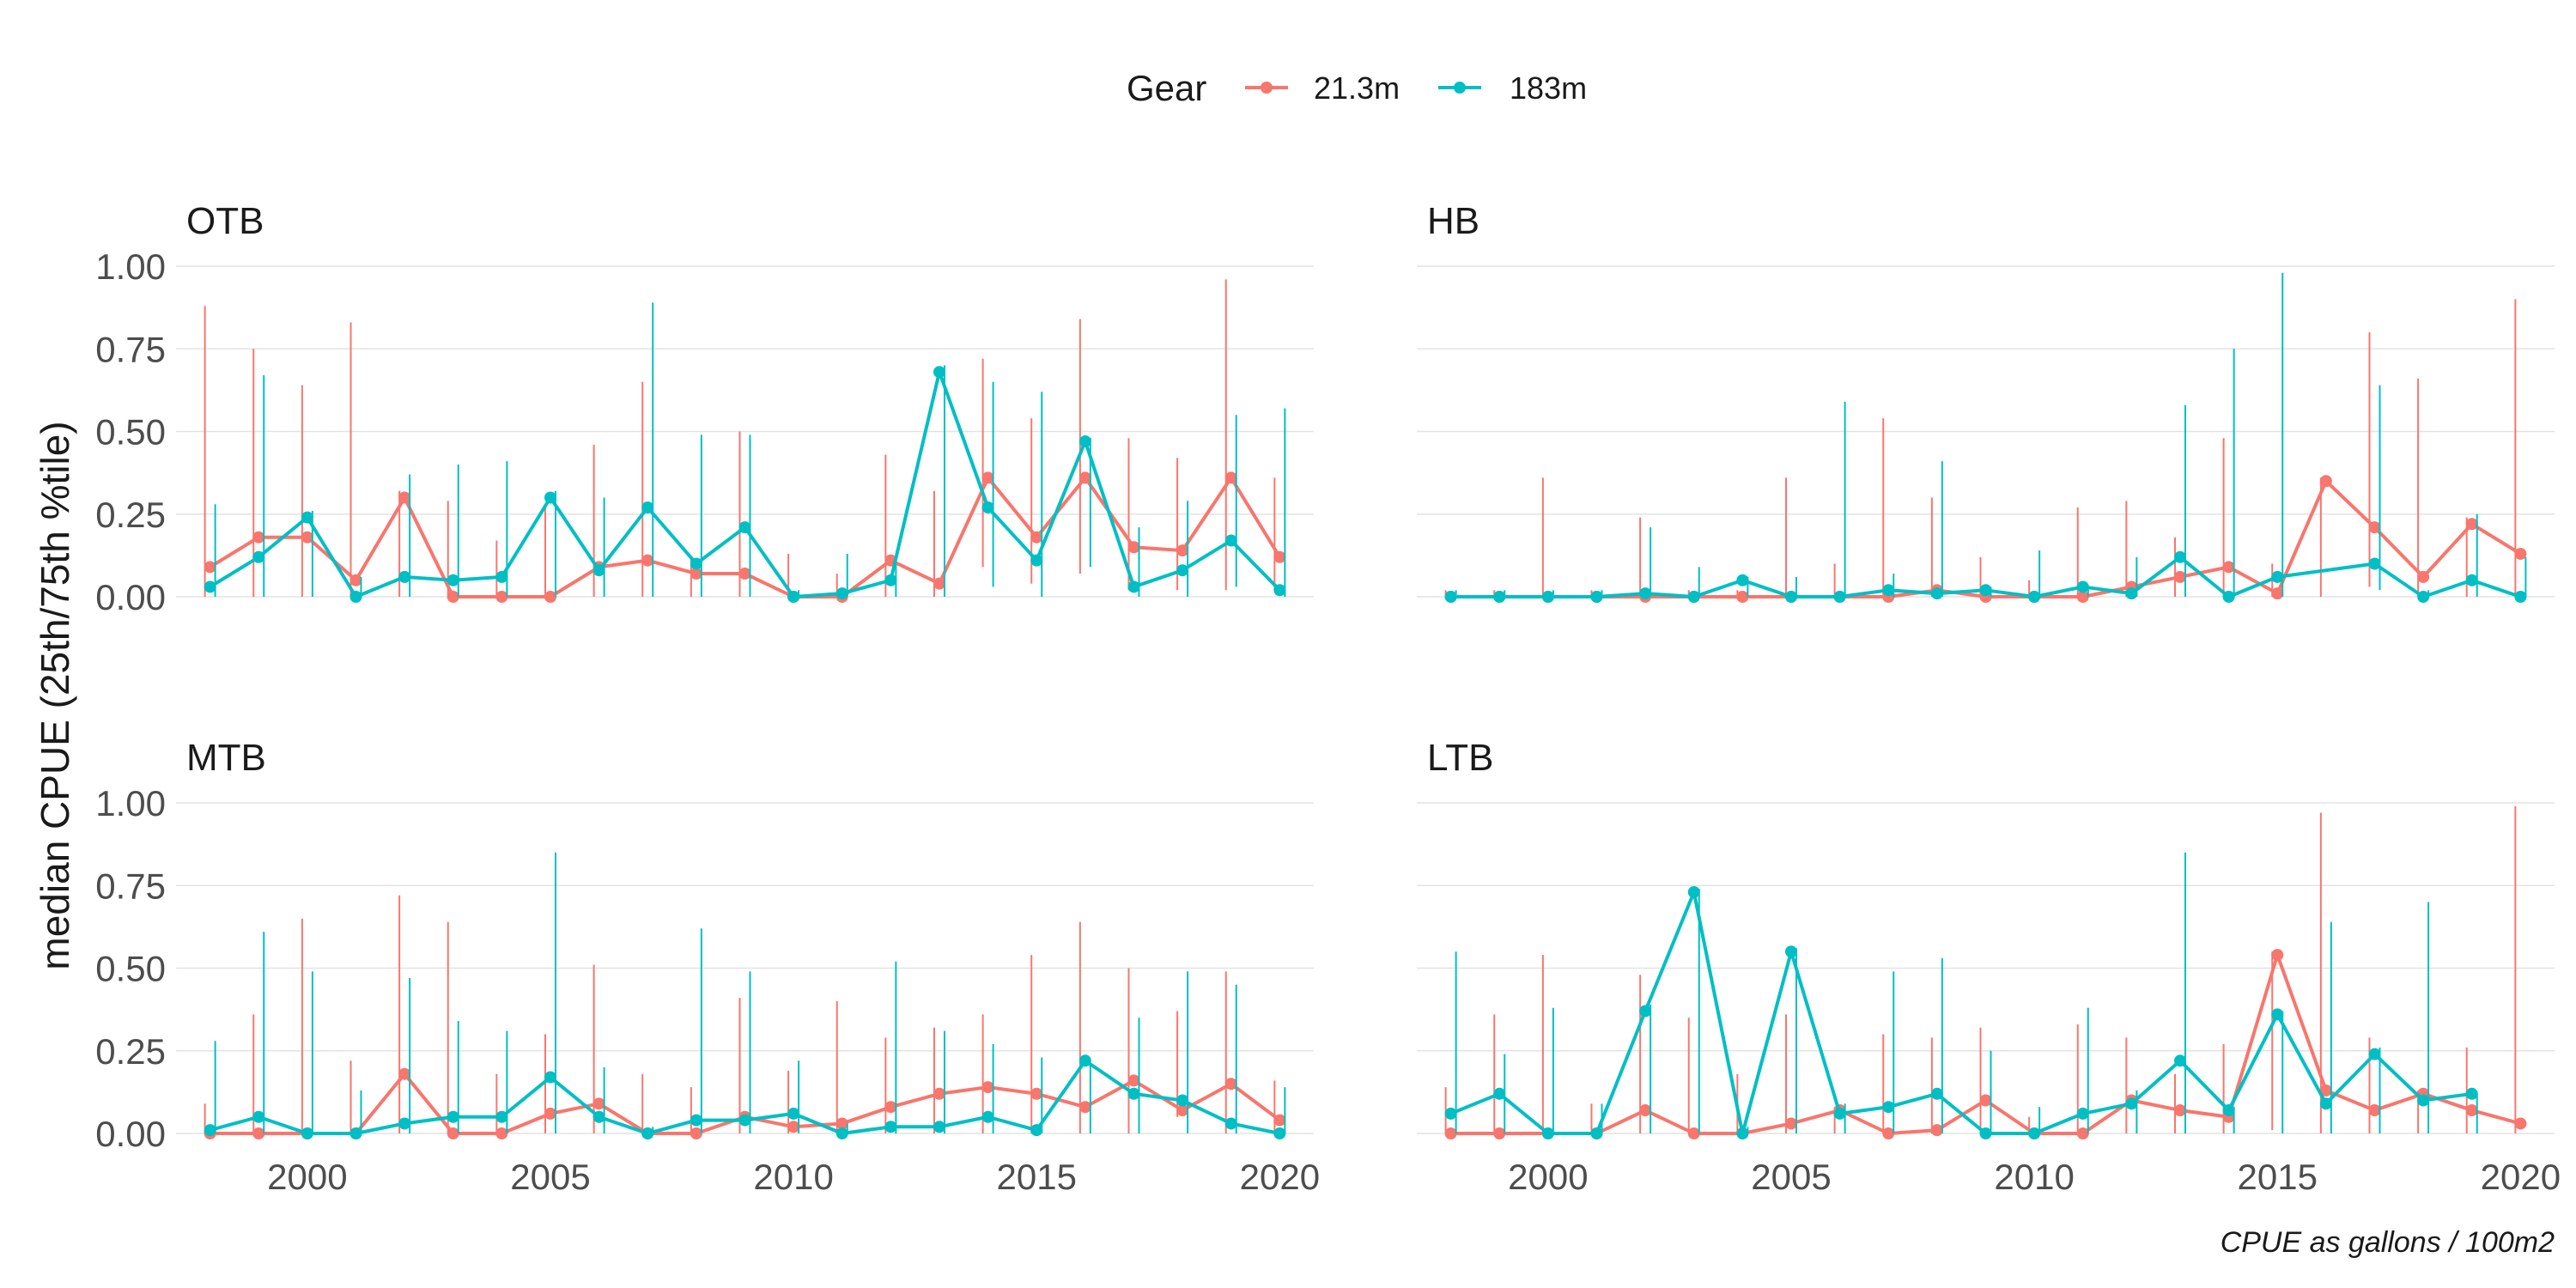 The image size is (2576, 1288). I want to click on panel-title-mtb: MTB, so click(226, 758).